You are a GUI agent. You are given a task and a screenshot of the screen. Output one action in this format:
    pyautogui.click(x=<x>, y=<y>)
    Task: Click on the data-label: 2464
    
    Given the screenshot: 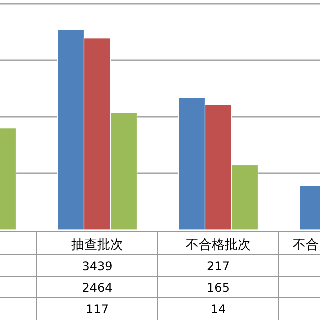 What is the action you would take?
    pyautogui.click(x=97, y=288)
    